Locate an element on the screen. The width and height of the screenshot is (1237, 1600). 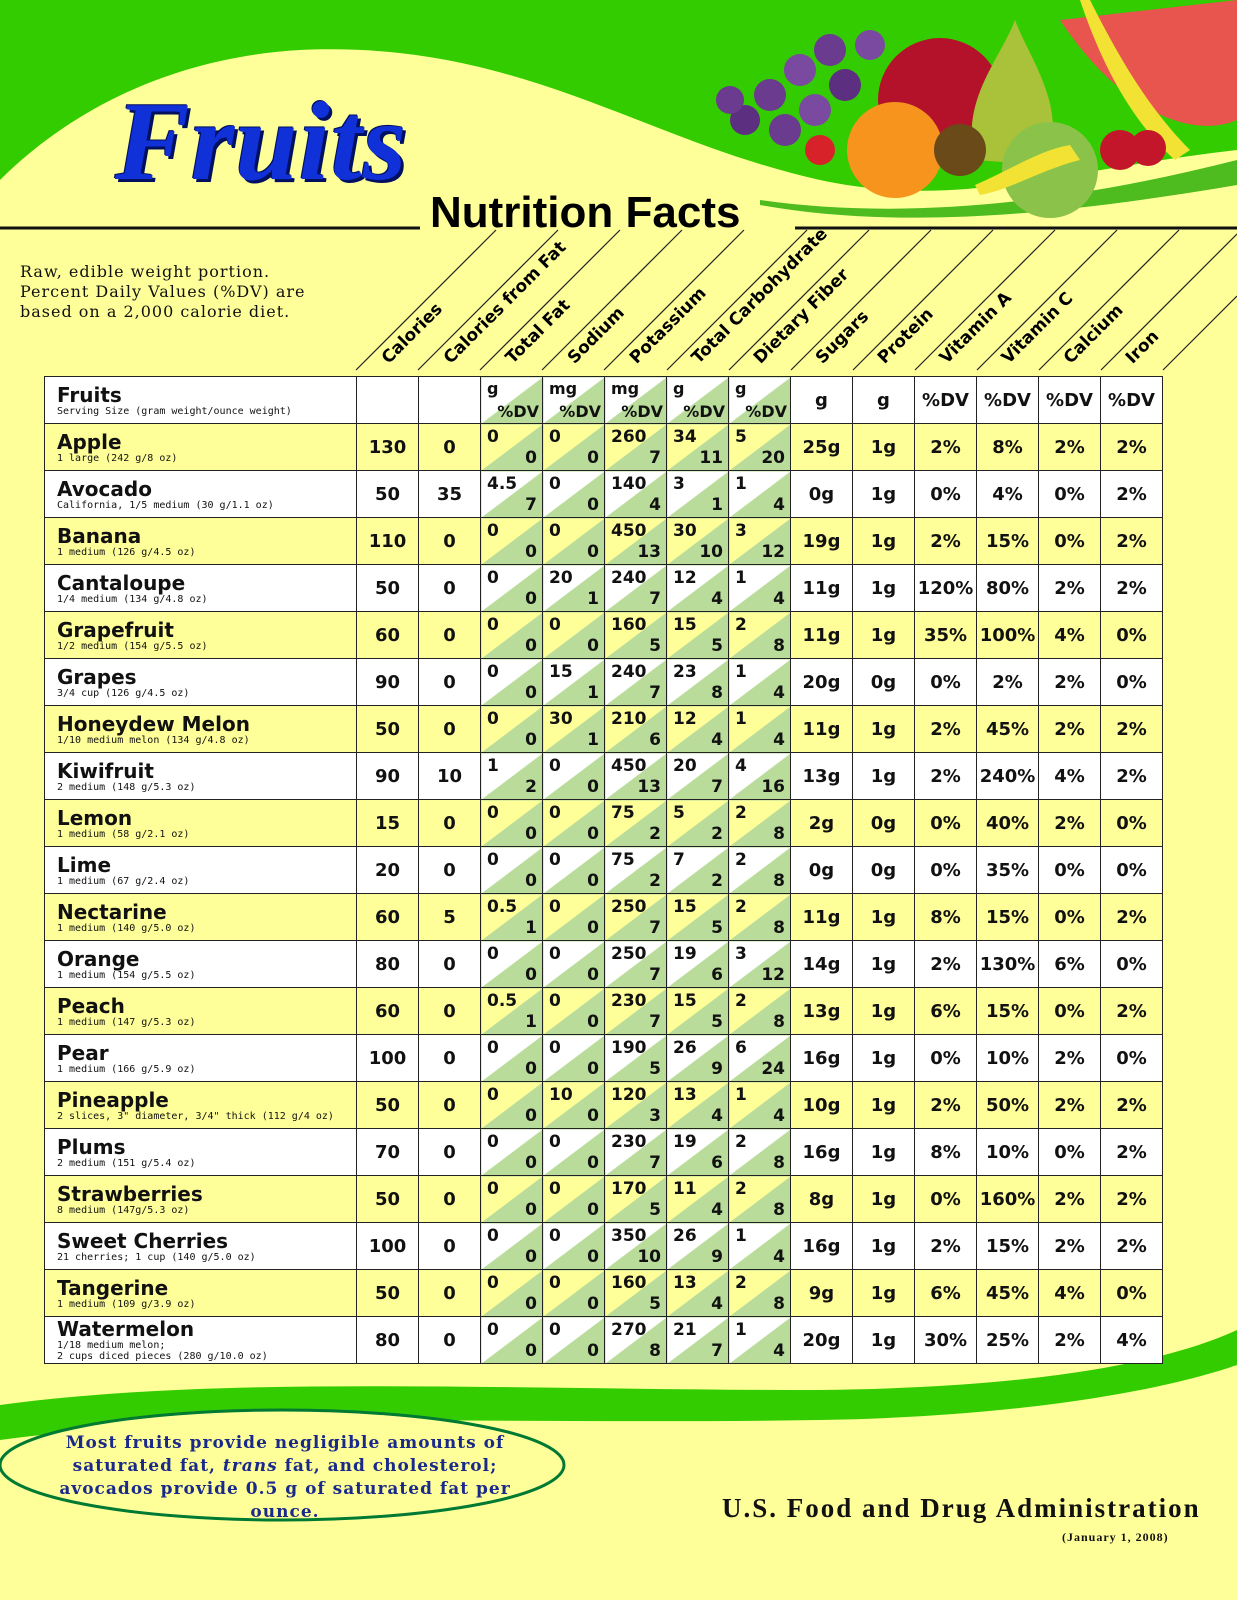
protein-cell: 1g is located at coordinates (883, 1199).